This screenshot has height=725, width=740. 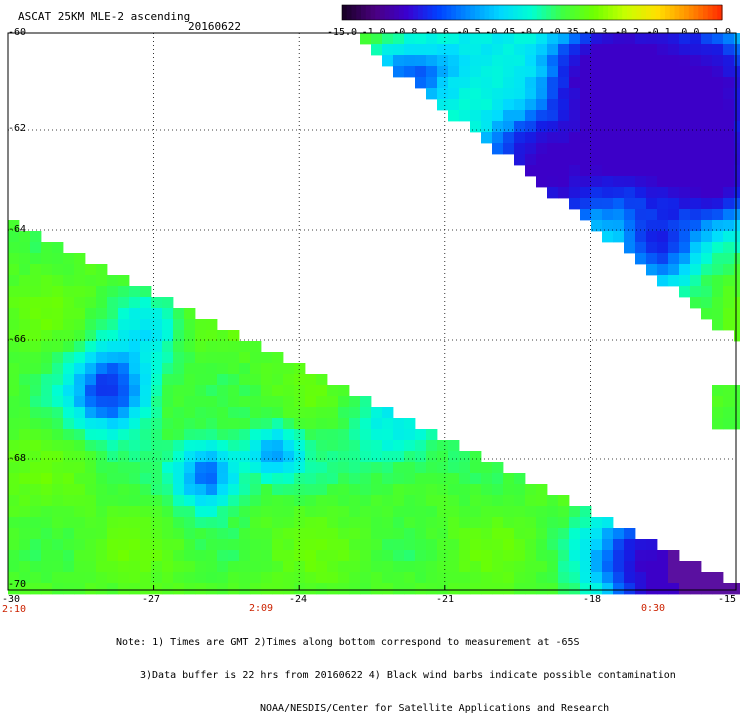 I want to click on time-label-2: 0:30, so click(x=653, y=608).